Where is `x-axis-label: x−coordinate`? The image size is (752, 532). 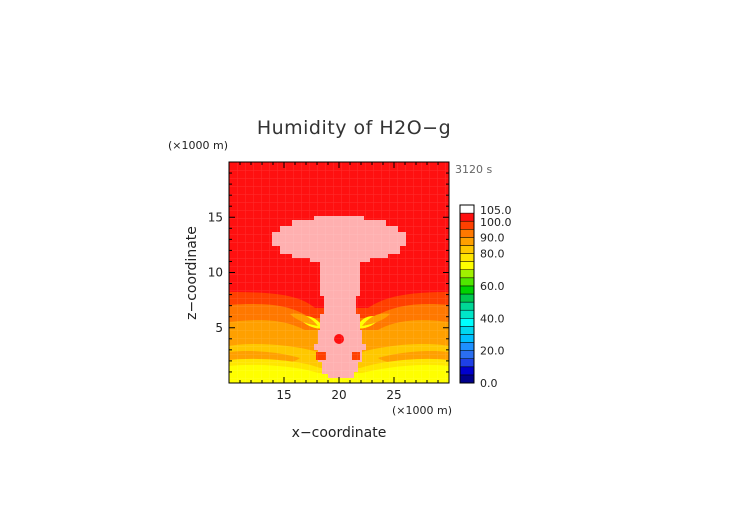 x-axis-label: x−coordinate is located at coordinates (339, 433).